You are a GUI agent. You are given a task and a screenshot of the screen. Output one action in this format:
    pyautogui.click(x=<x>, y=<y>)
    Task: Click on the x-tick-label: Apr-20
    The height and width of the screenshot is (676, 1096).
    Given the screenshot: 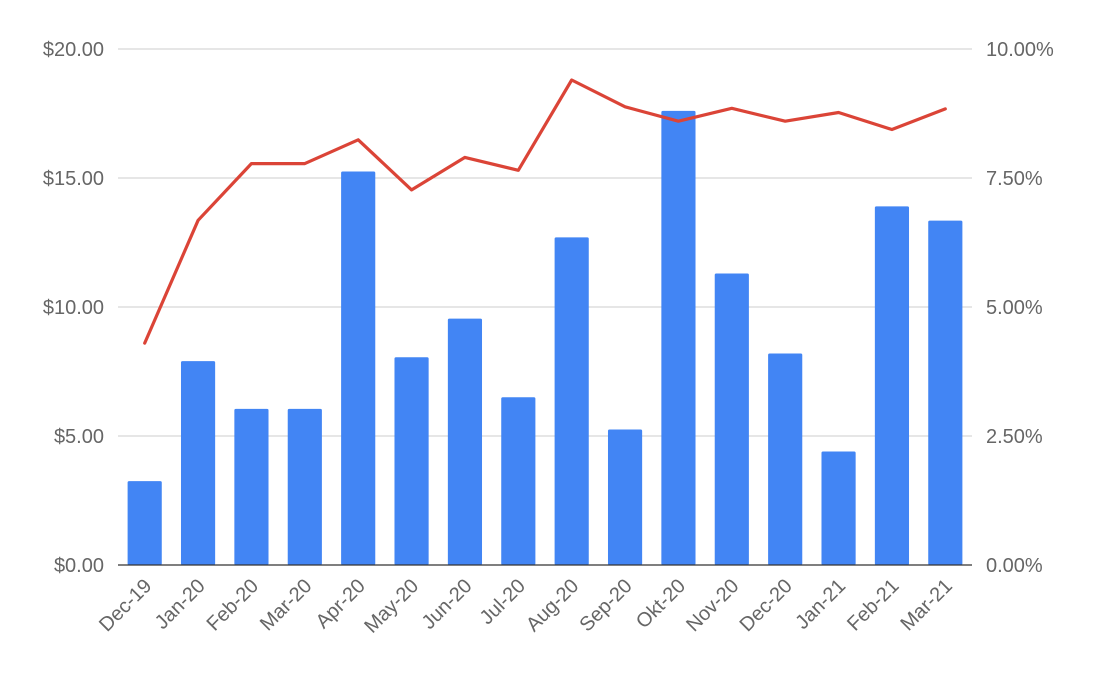 What is the action you would take?
    pyautogui.click(x=341, y=604)
    